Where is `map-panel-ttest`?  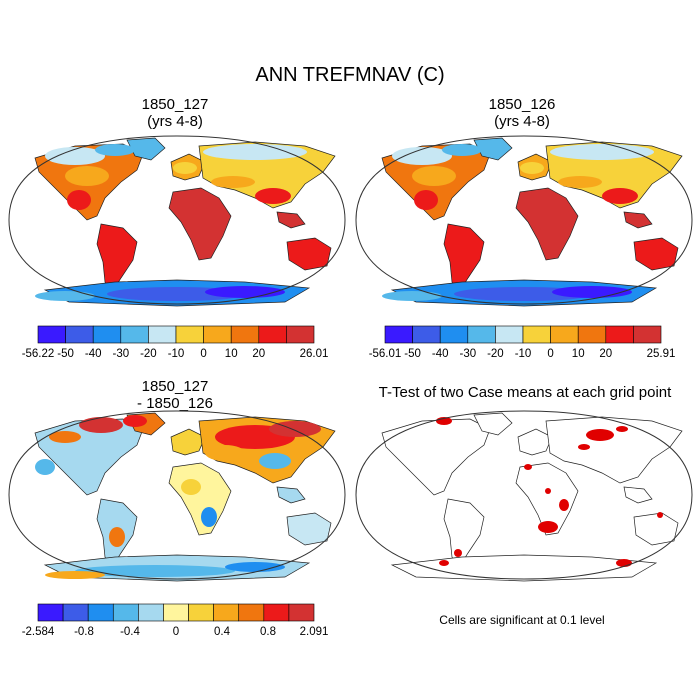
map-panel-ttest is located at coordinates (524, 496).